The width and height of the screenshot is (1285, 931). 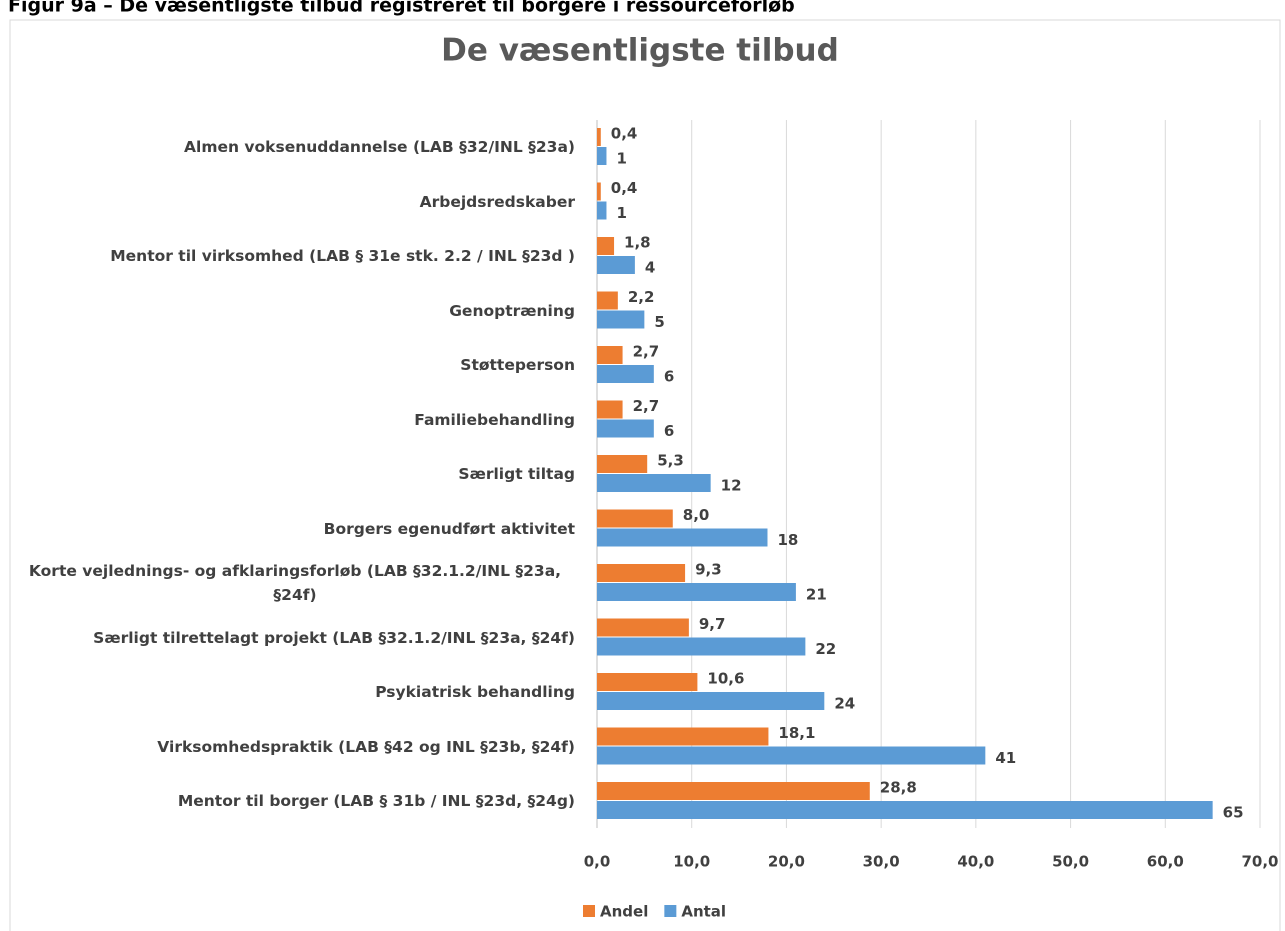 What do you see at coordinates (825, 649) in the screenshot?
I see `data-label: 22` at bounding box center [825, 649].